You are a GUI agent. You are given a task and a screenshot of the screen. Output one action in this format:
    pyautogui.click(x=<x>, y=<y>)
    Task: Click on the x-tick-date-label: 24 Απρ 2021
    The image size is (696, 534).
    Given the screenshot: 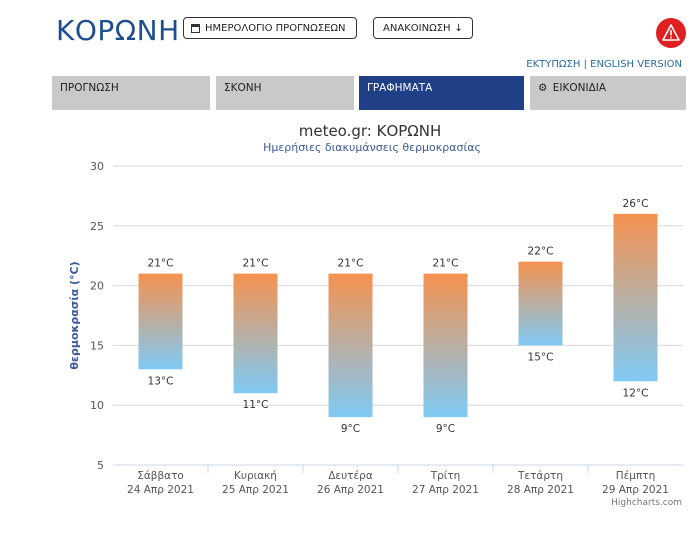 What is the action you would take?
    pyautogui.click(x=160, y=490)
    